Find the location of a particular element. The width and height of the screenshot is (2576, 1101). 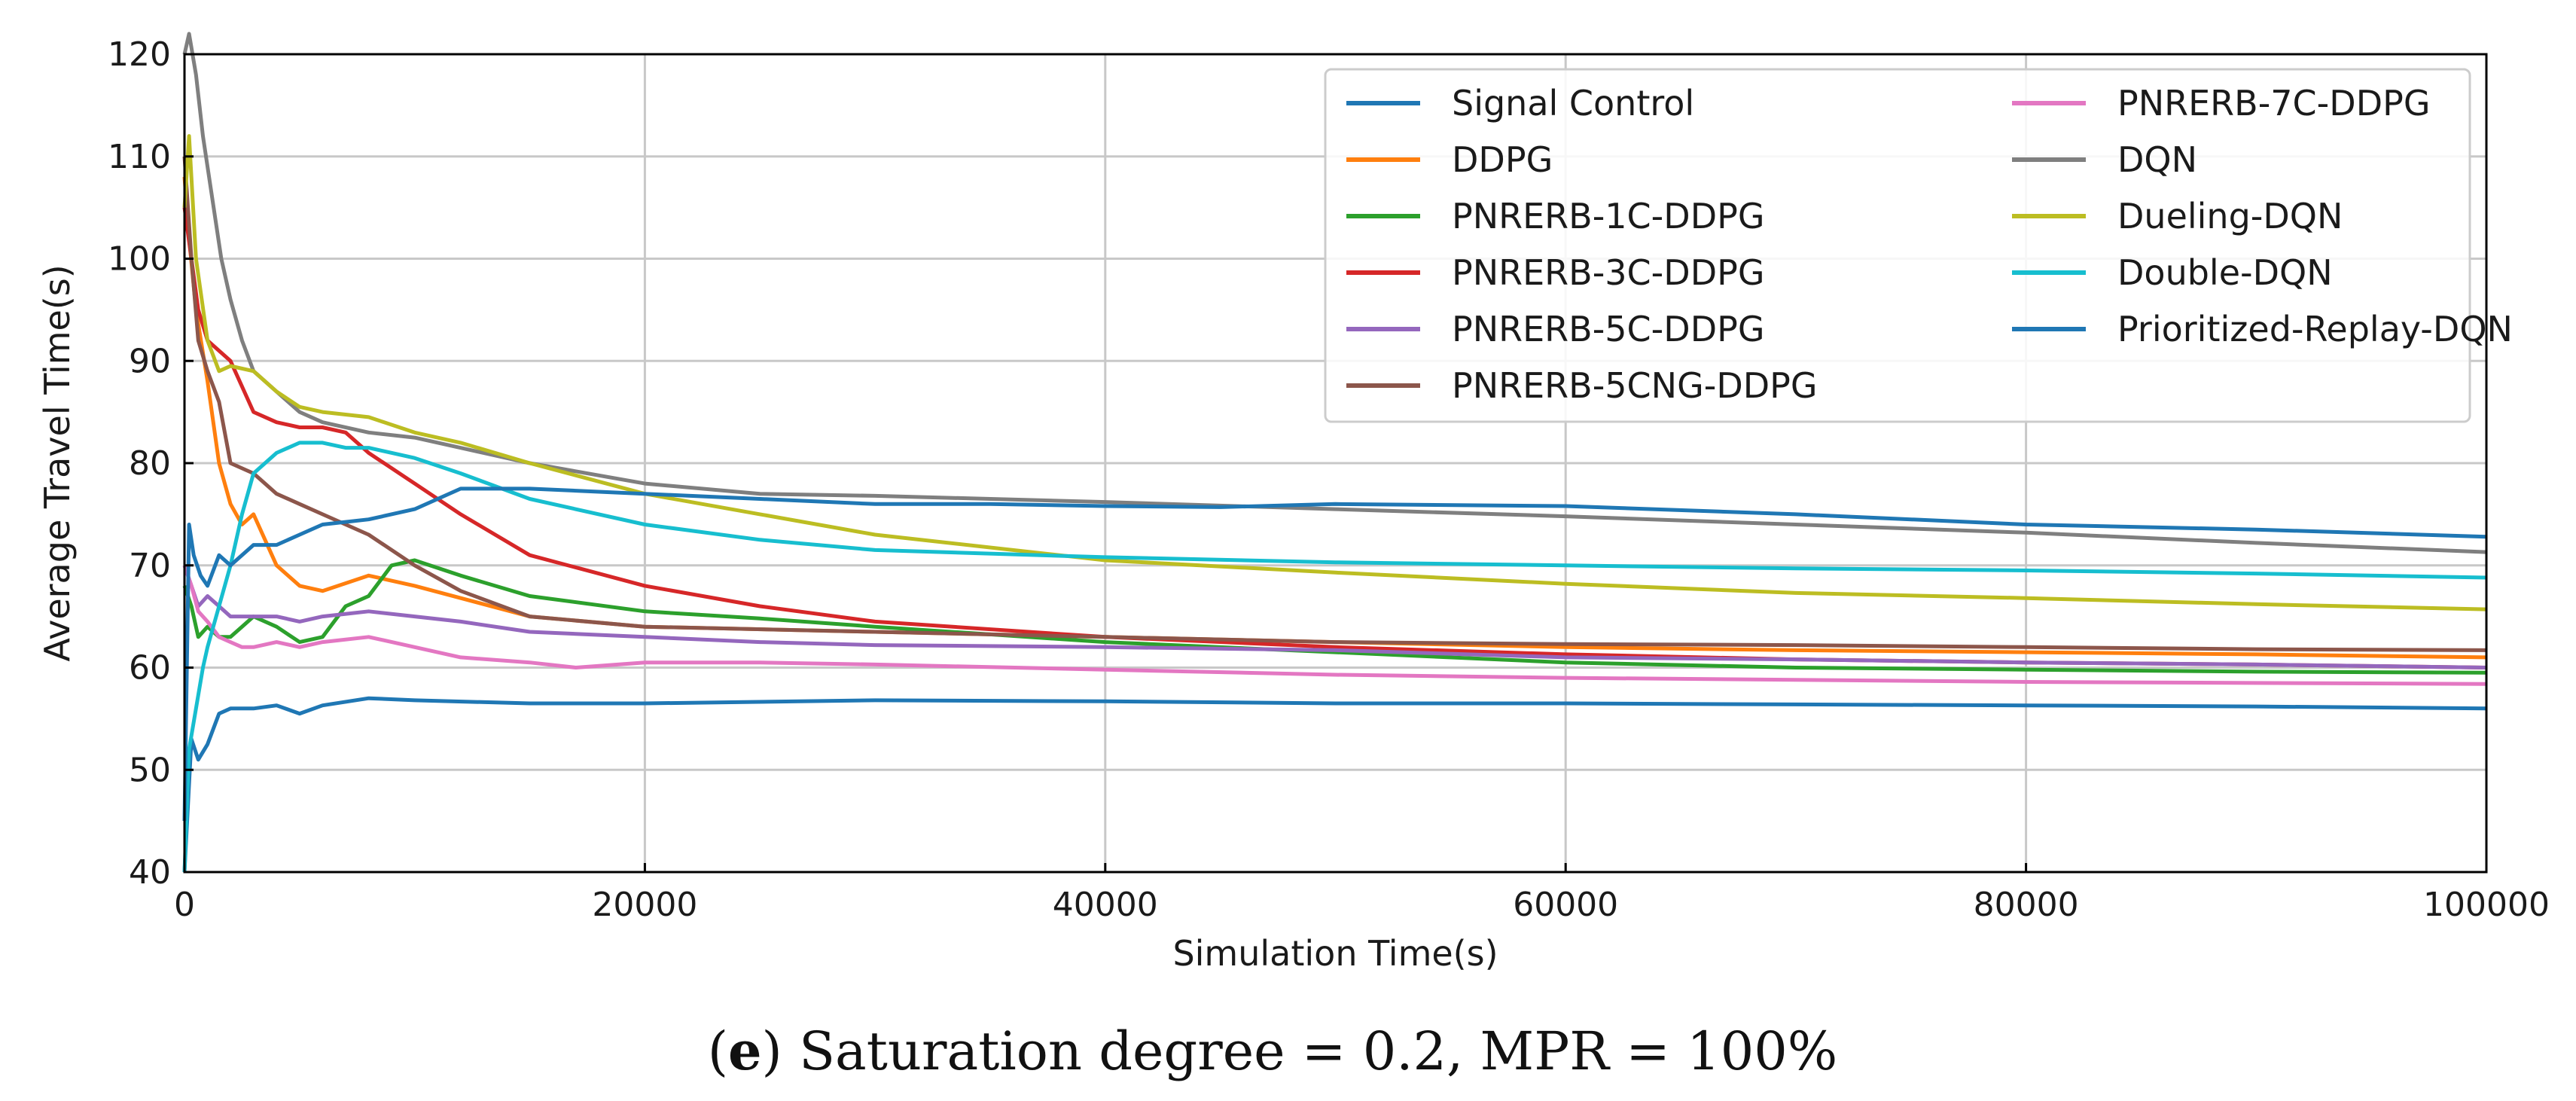

y-tick-label: 50 is located at coordinates (150, 770).